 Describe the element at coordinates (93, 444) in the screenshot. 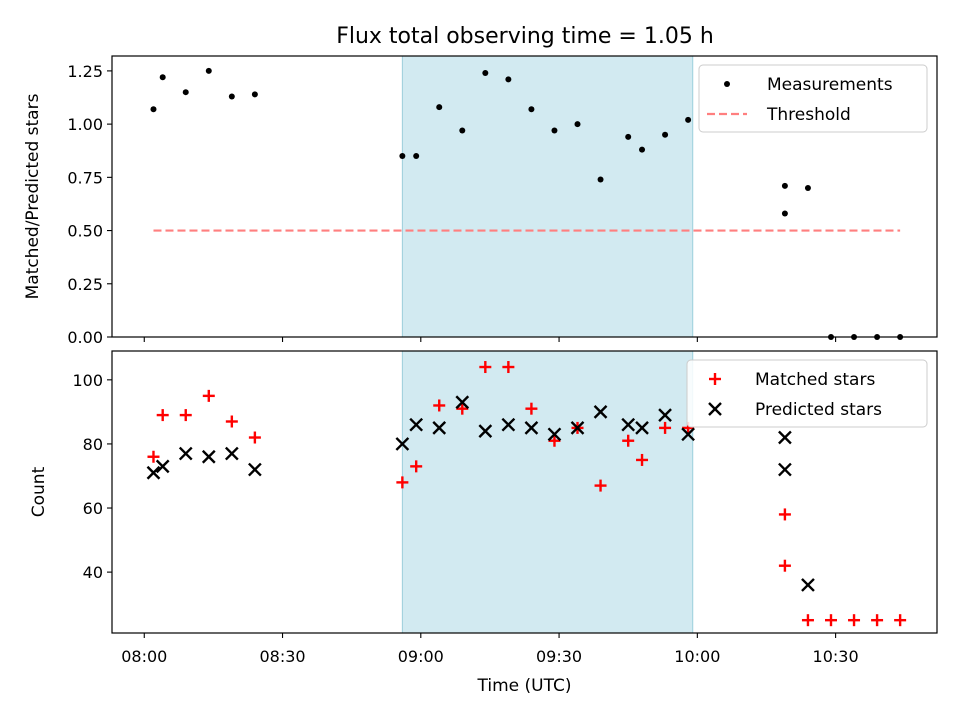

I see `y-tick-label: 80` at that location.